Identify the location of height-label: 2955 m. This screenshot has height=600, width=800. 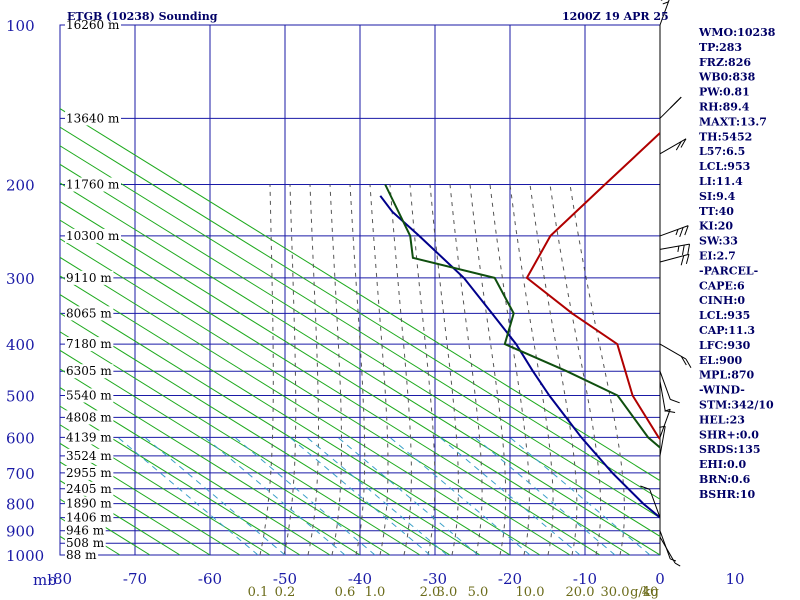
(89, 473).